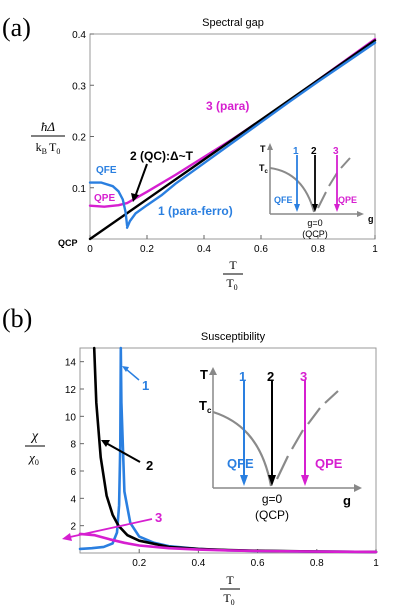 Image resolution: width=415 pixels, height=615 pixels. What do you see at coordinates (360, 214) in the screenshot?
I see `inset-a-g-arrowhead` at bounding box center [360, 214].